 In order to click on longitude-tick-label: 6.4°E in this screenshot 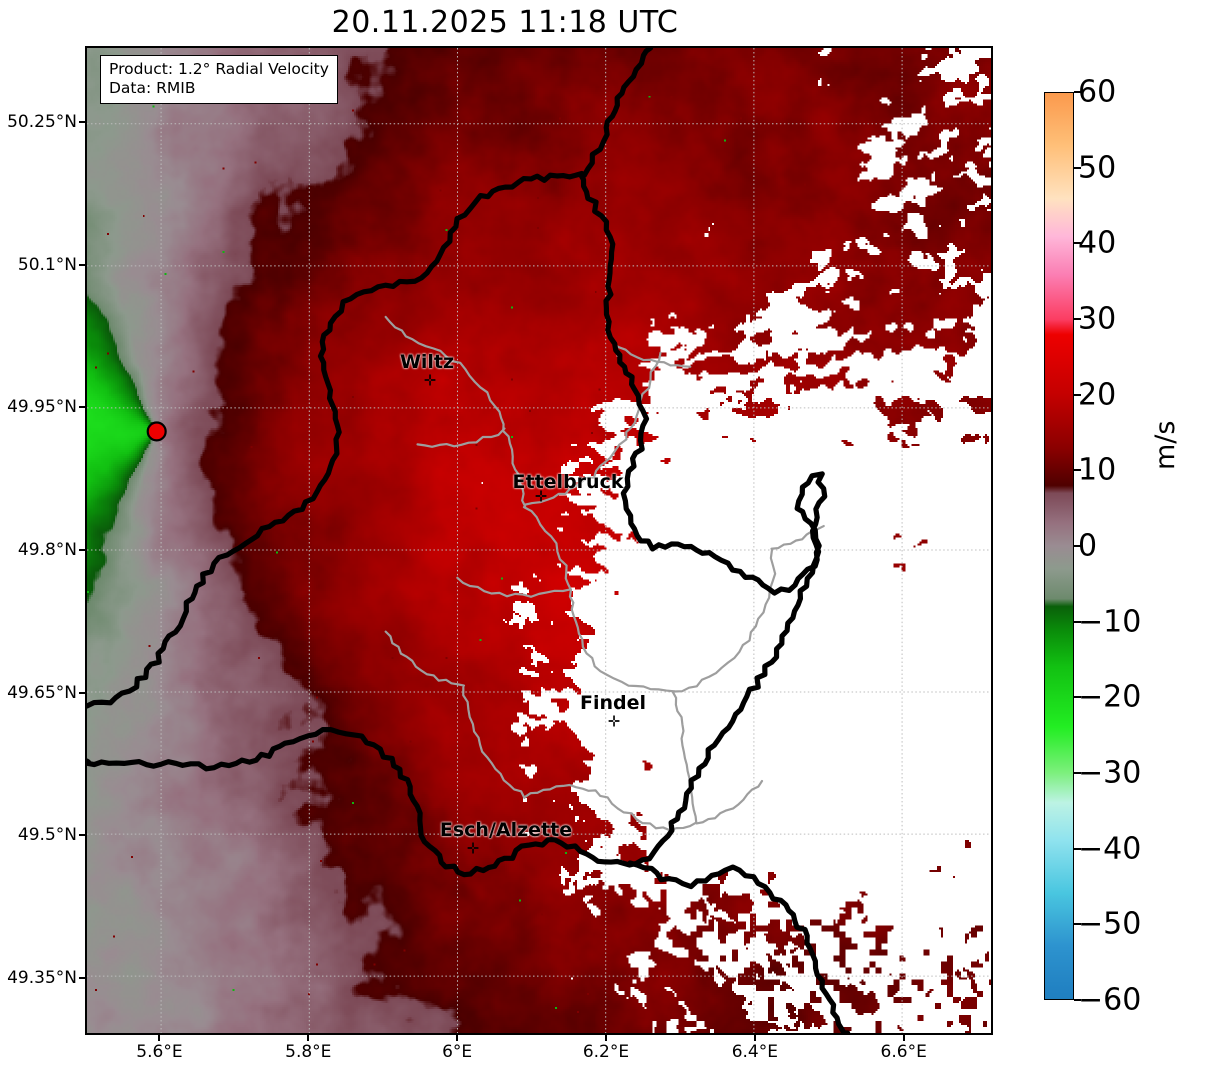, I will do `click(754, 1052)`.